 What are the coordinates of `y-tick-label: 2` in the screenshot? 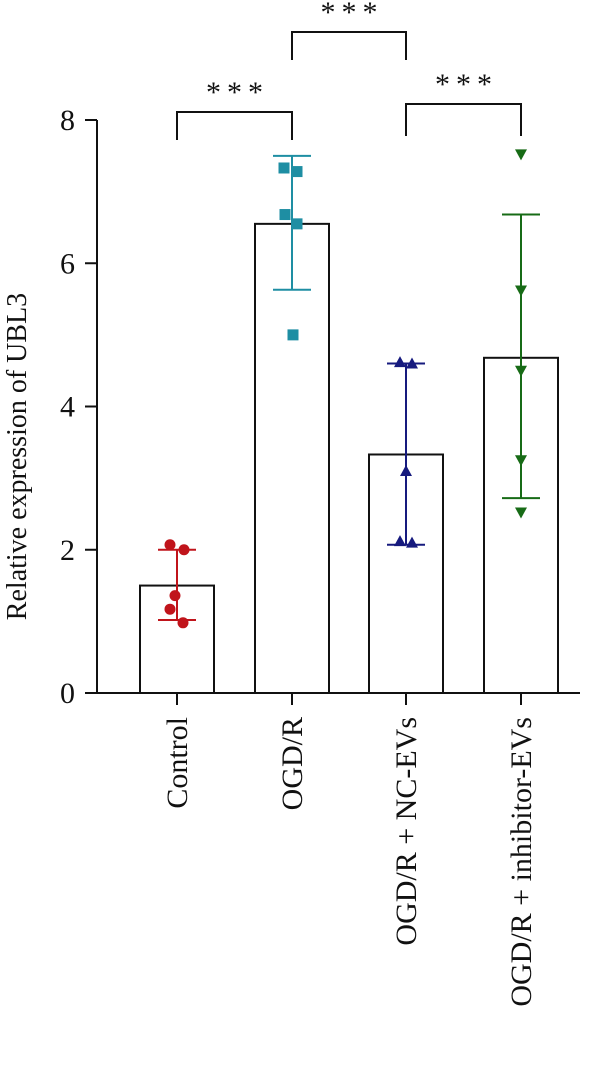 It's located at (67, 550).